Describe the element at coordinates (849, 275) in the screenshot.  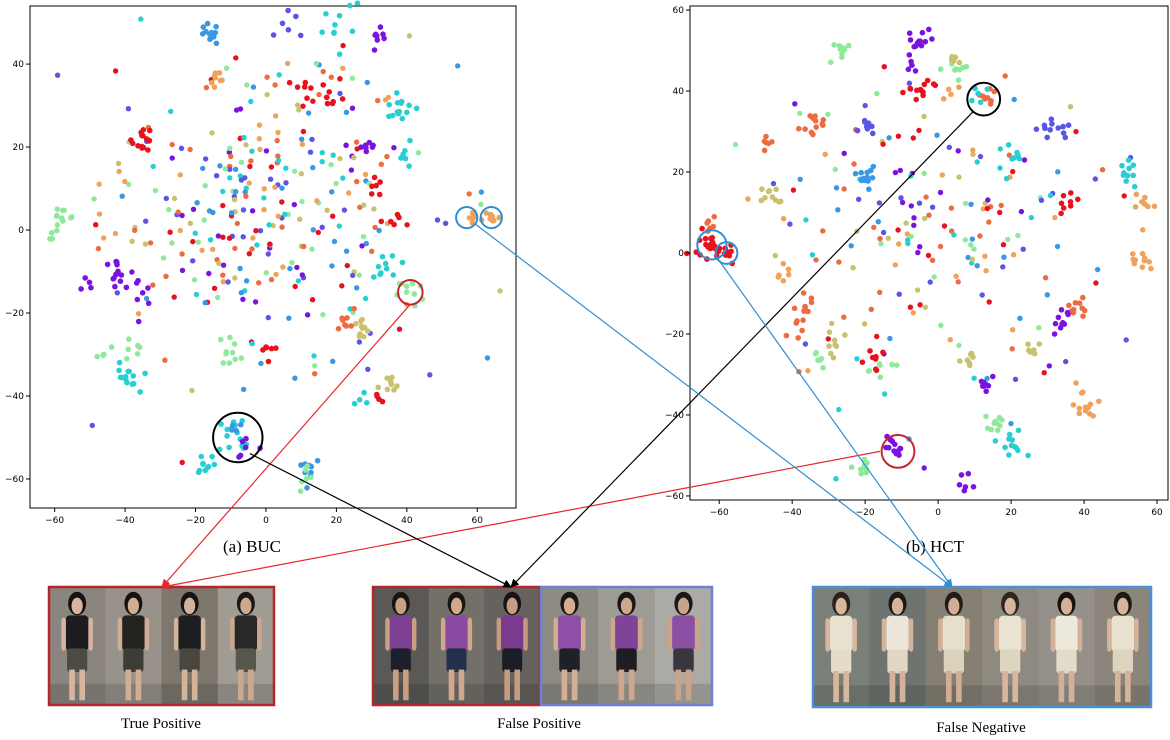
I see `plot-b-highlight-circles` at that location.